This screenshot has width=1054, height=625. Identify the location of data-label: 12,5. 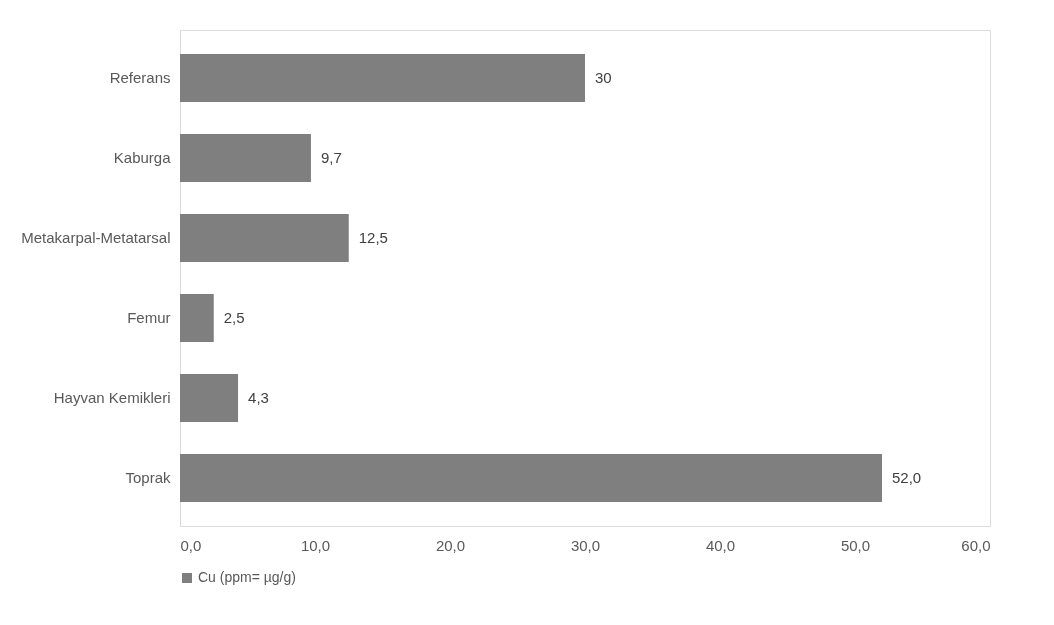
(373, 237).